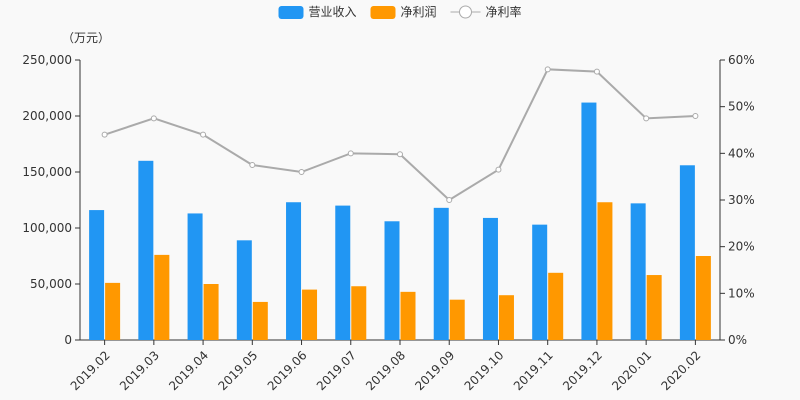 This screenshot has width=800, height=400. I want to click on left-axis-unit-label: （万元）, so click(86, 38).